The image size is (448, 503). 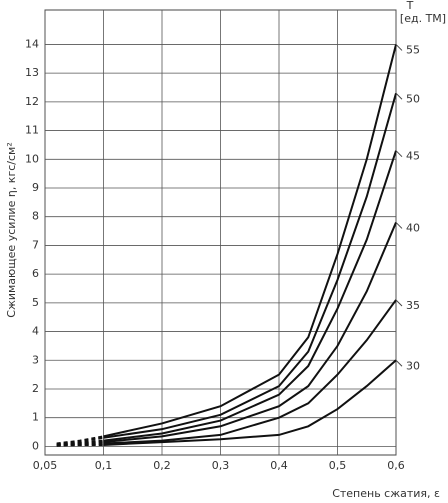 What do you see at coordinates (32, 130) in the screenshot?
I see `y-tick-label: 11` at bounding box center [32, 130].